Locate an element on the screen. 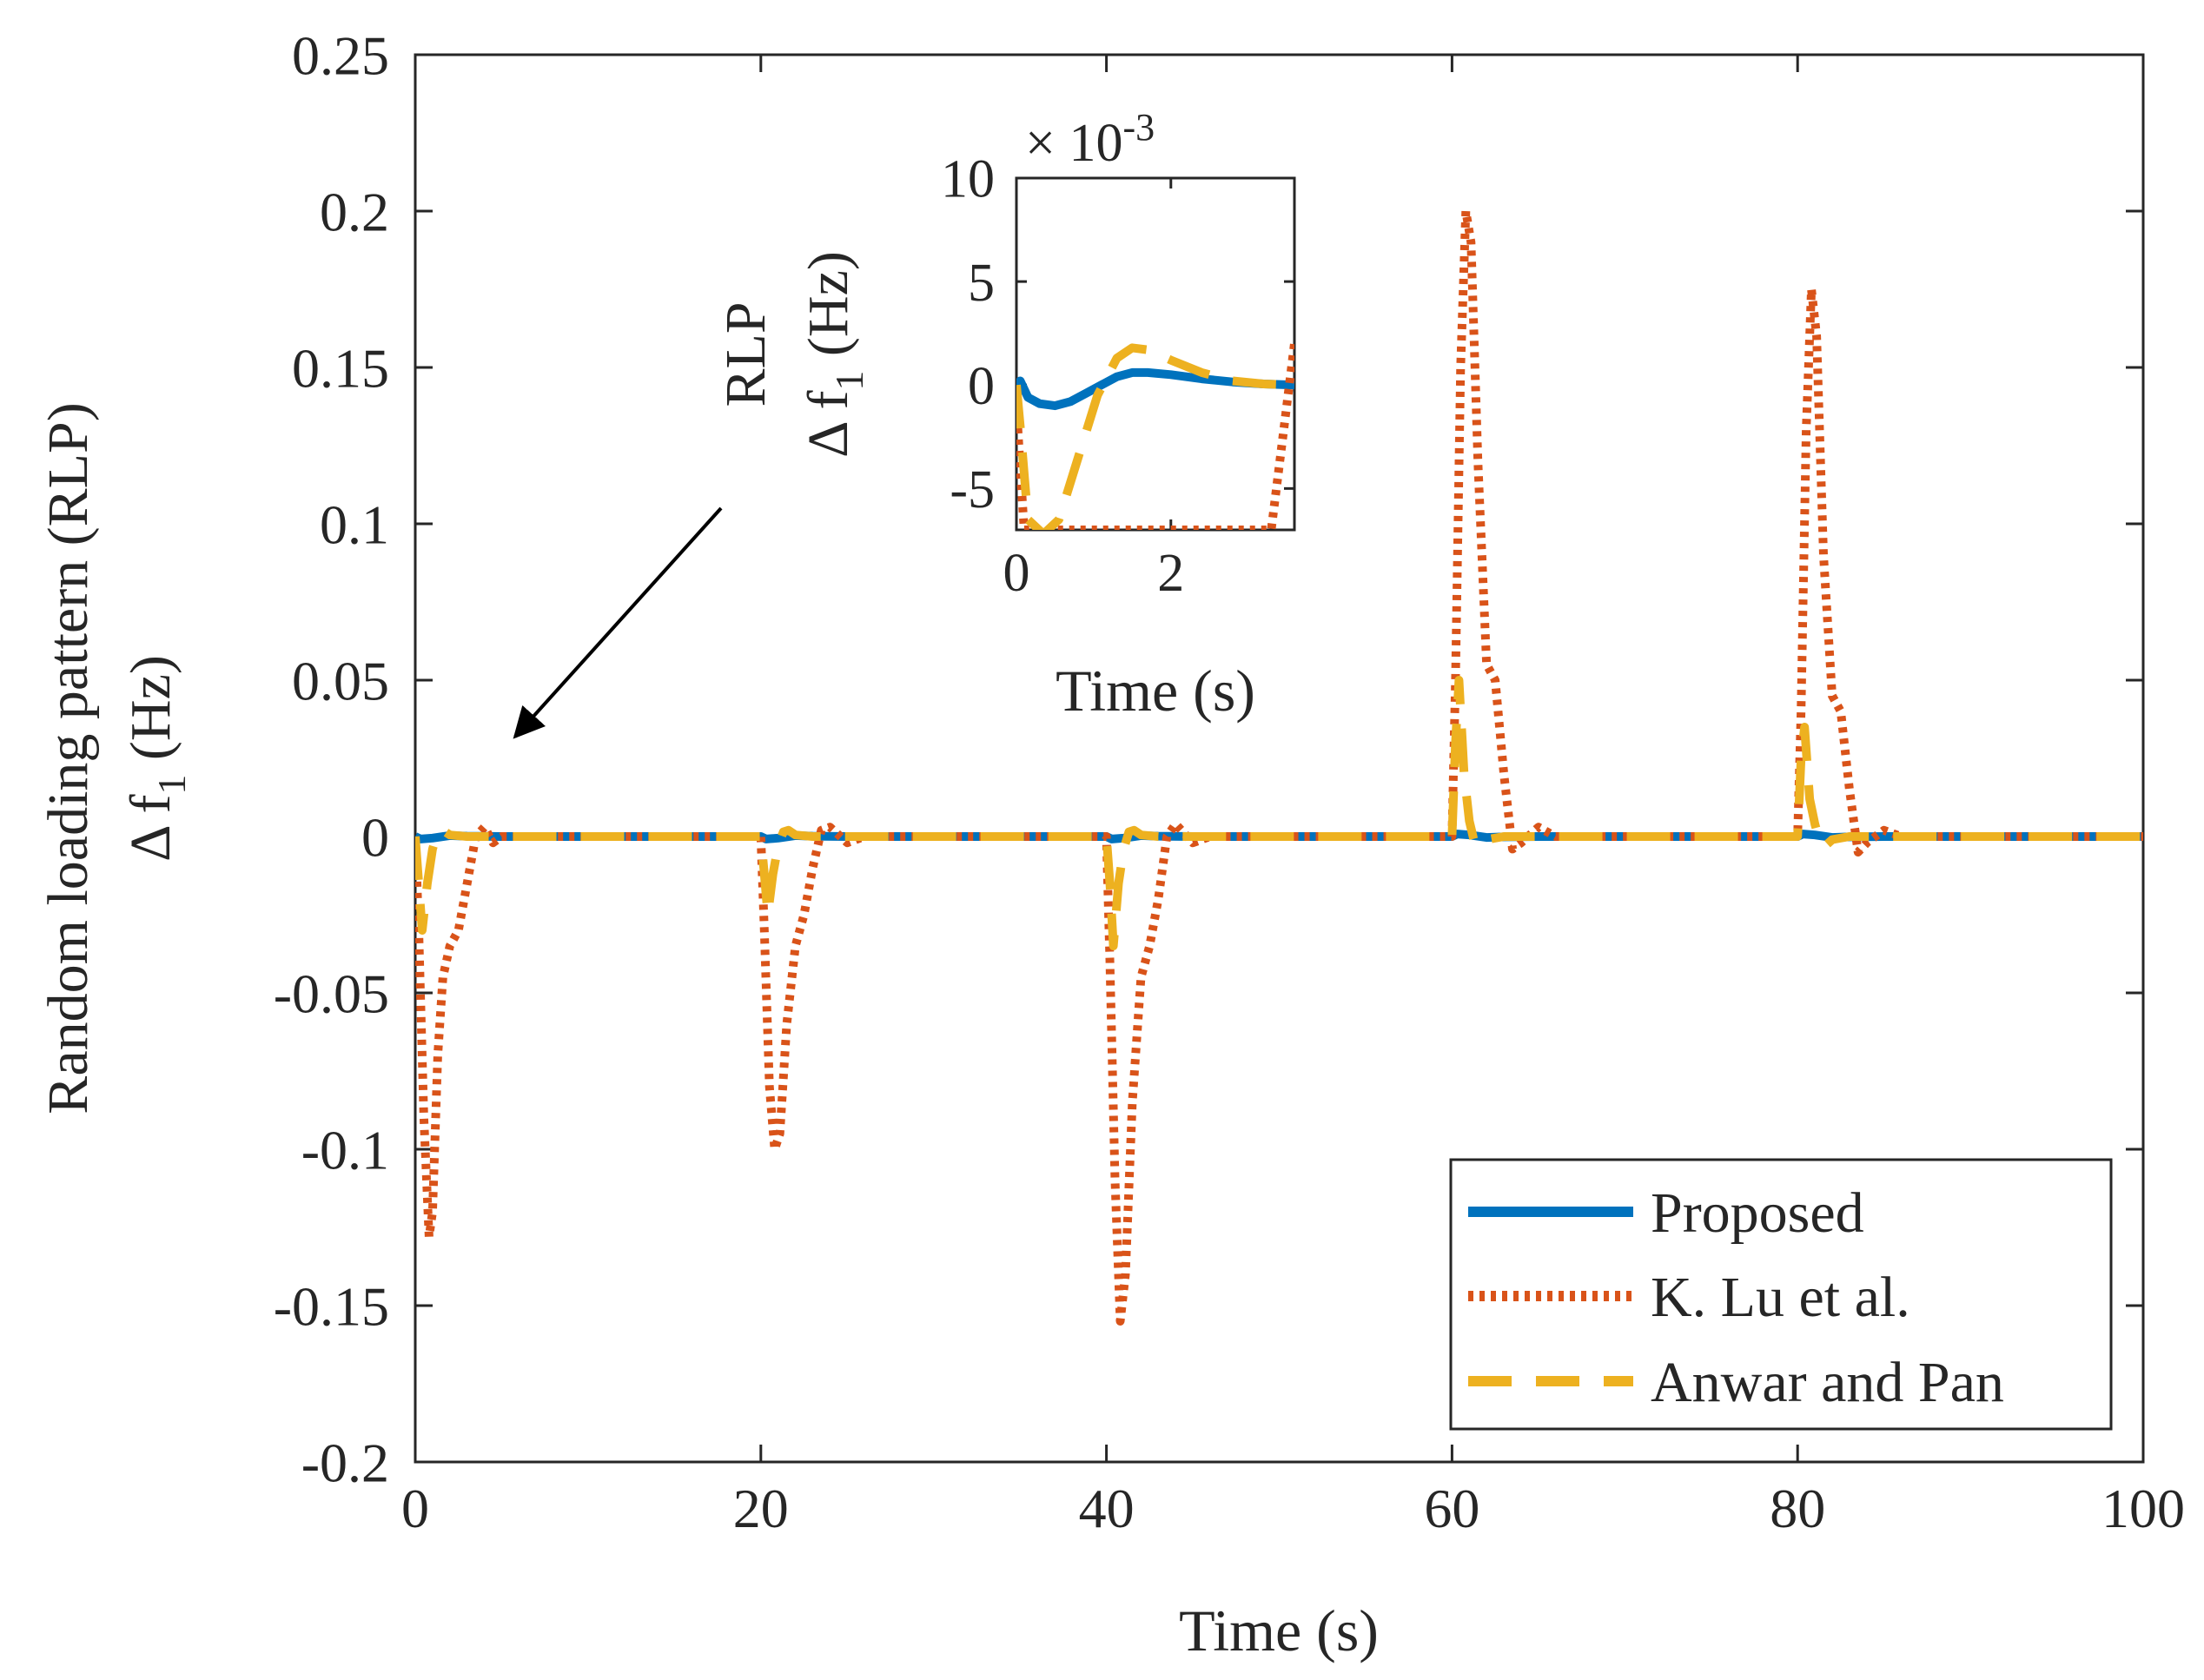 Image resolution: width=2204 pixels, height=1680 pixels. main-y-axis-label-line2: Δ f1 (Hz) is located at coordinates (157, 758).